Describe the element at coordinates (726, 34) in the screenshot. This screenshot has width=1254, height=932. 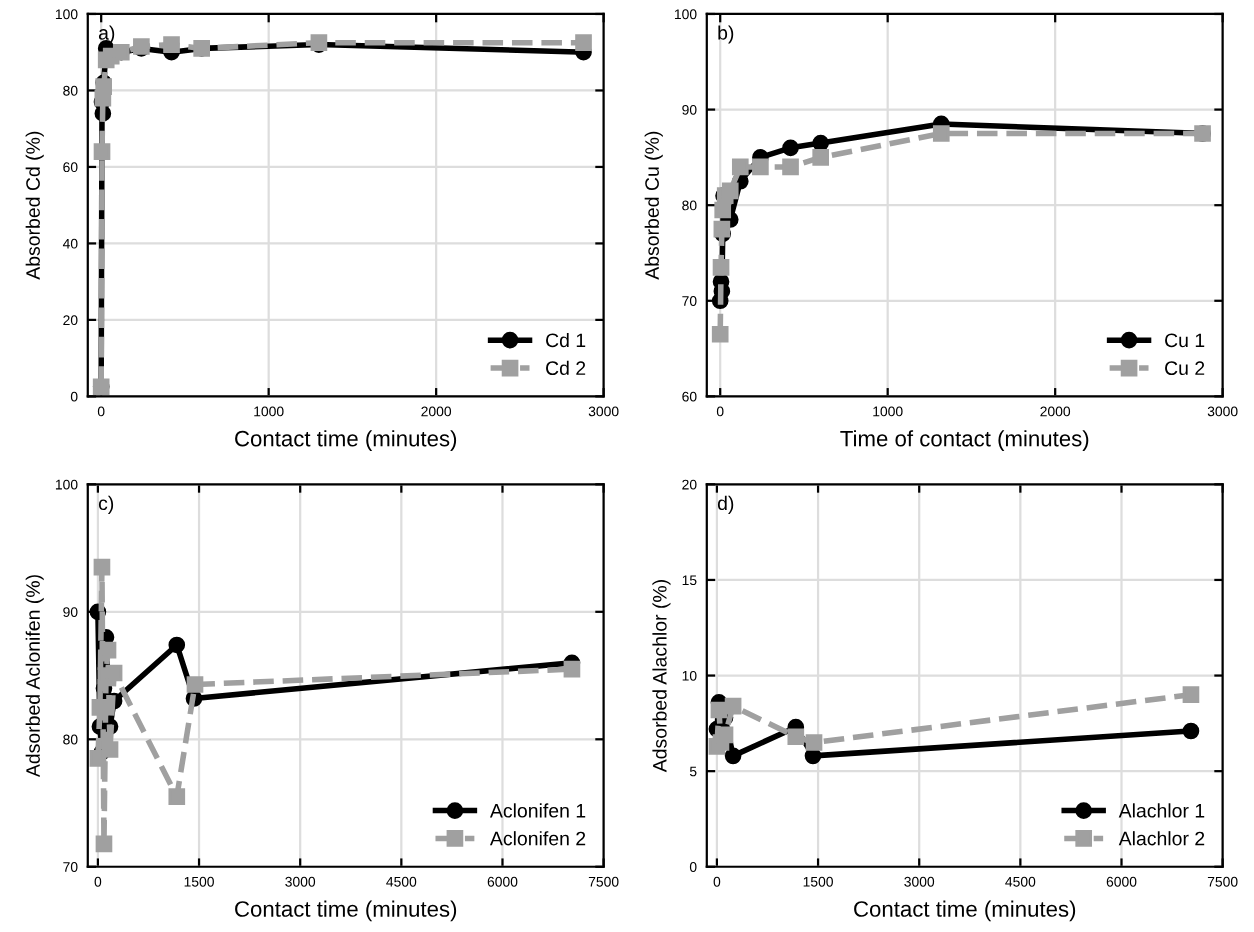
I see `annotation: b)` at that location.